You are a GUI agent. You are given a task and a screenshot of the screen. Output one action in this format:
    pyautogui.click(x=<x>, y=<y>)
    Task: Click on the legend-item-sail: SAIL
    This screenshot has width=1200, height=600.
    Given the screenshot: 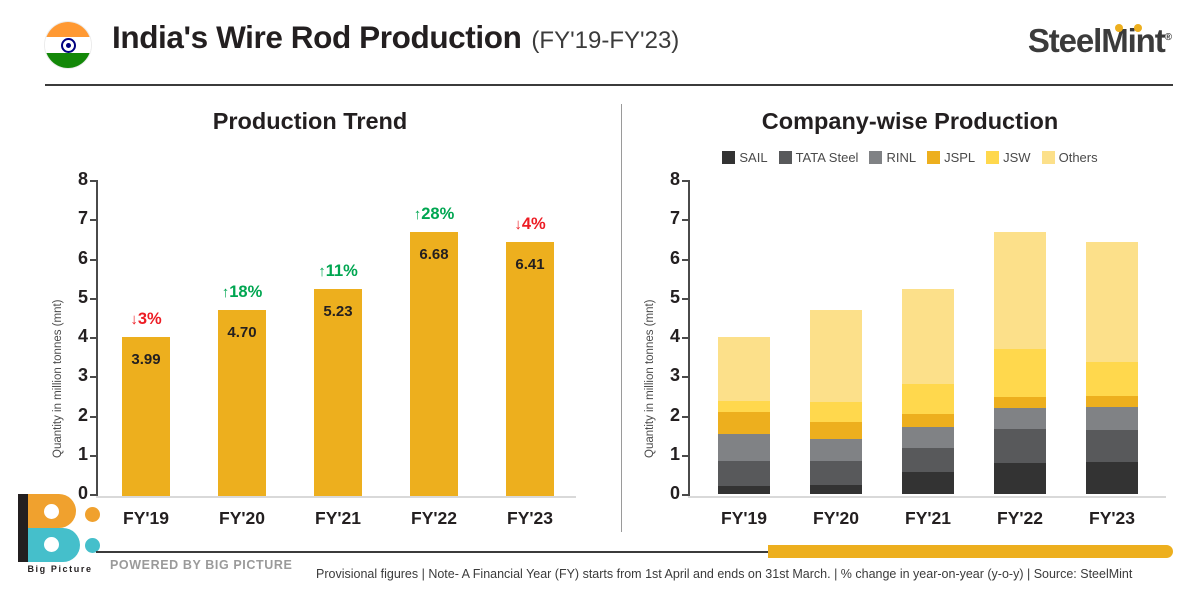 What is the action you would take?
    pyautogui.click(x=745, y=157)
    